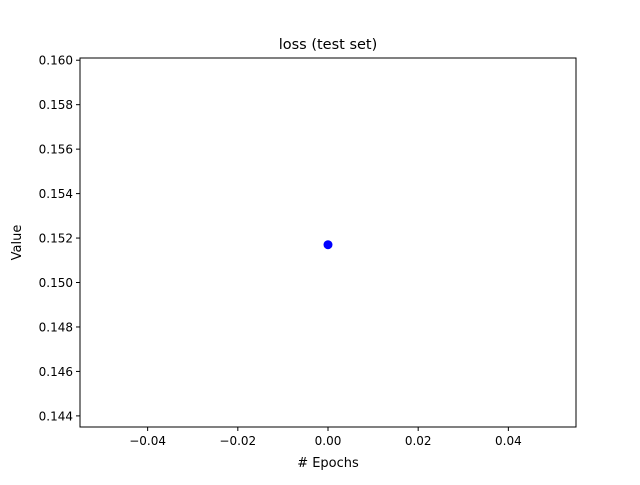 This screenshot has width=640, height=485. Describe the element at coordinates (508, 441) in the screenshot. I see `x-tick-label: 0.04` at that location.